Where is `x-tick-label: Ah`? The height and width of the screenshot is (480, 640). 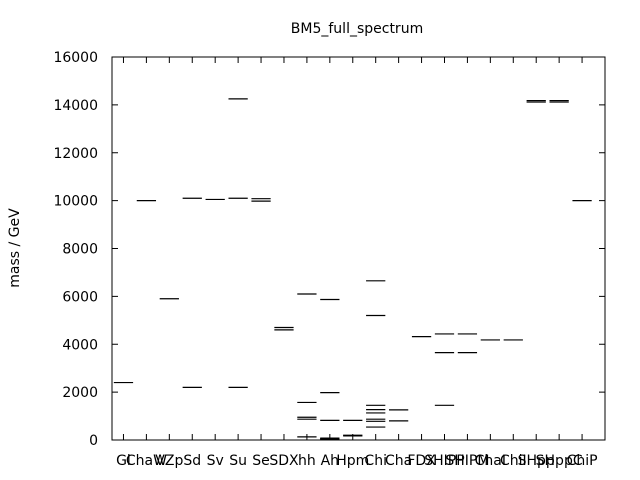 x-tick-label: Ah is located at coordinates (330, 461).